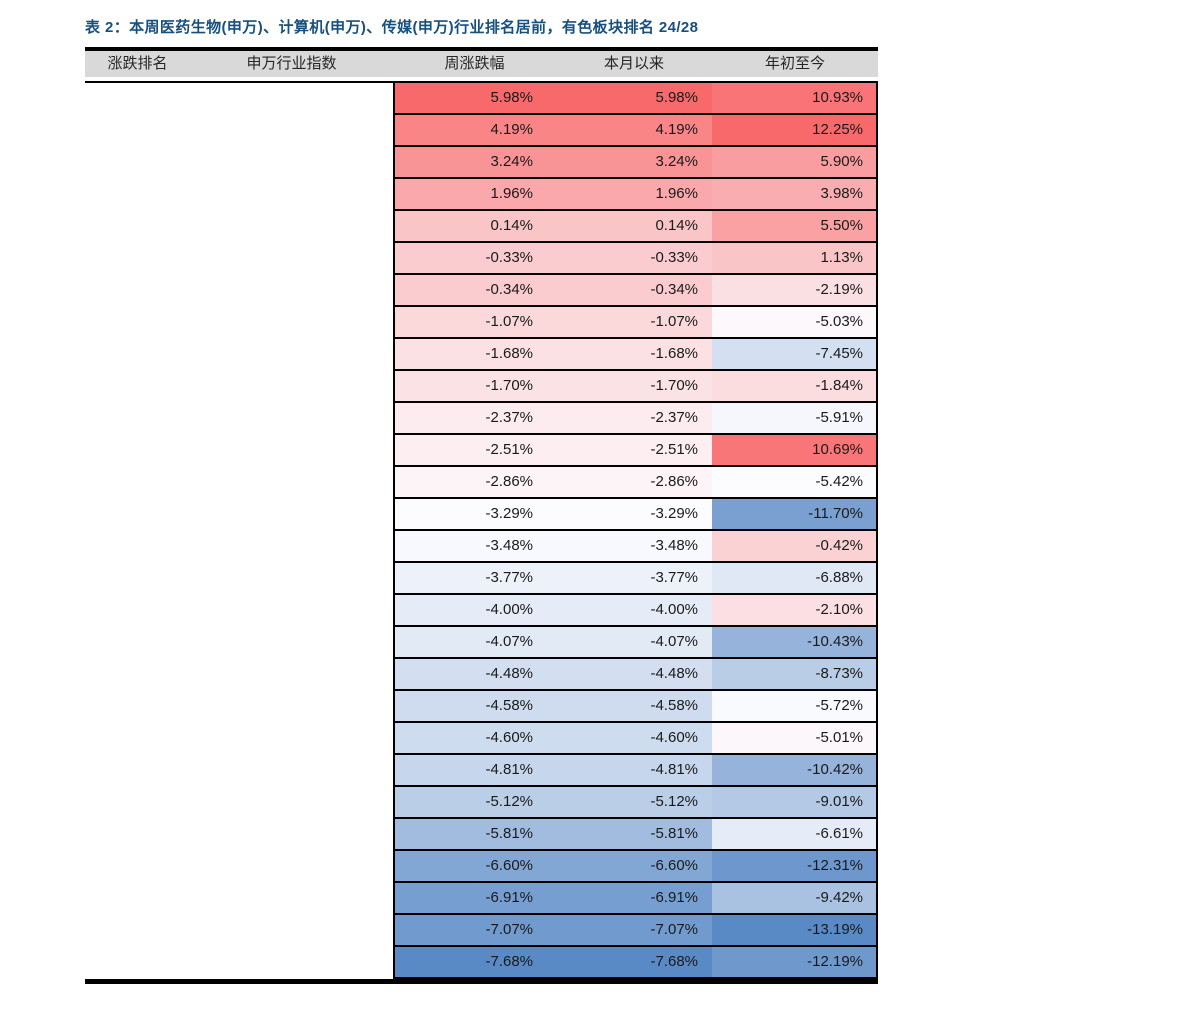  Describe the element at coordinates (634, 227) in the screenshot. I see `month-to-date-cell: 0.14%` at that location.